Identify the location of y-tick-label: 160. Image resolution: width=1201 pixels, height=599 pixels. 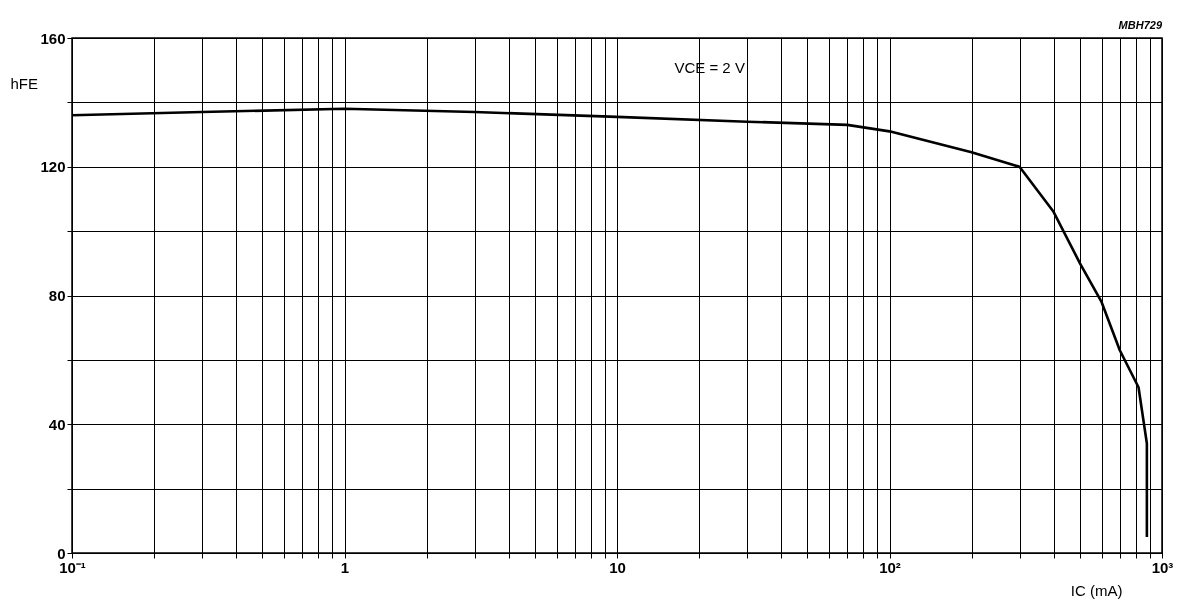
(53, 38).